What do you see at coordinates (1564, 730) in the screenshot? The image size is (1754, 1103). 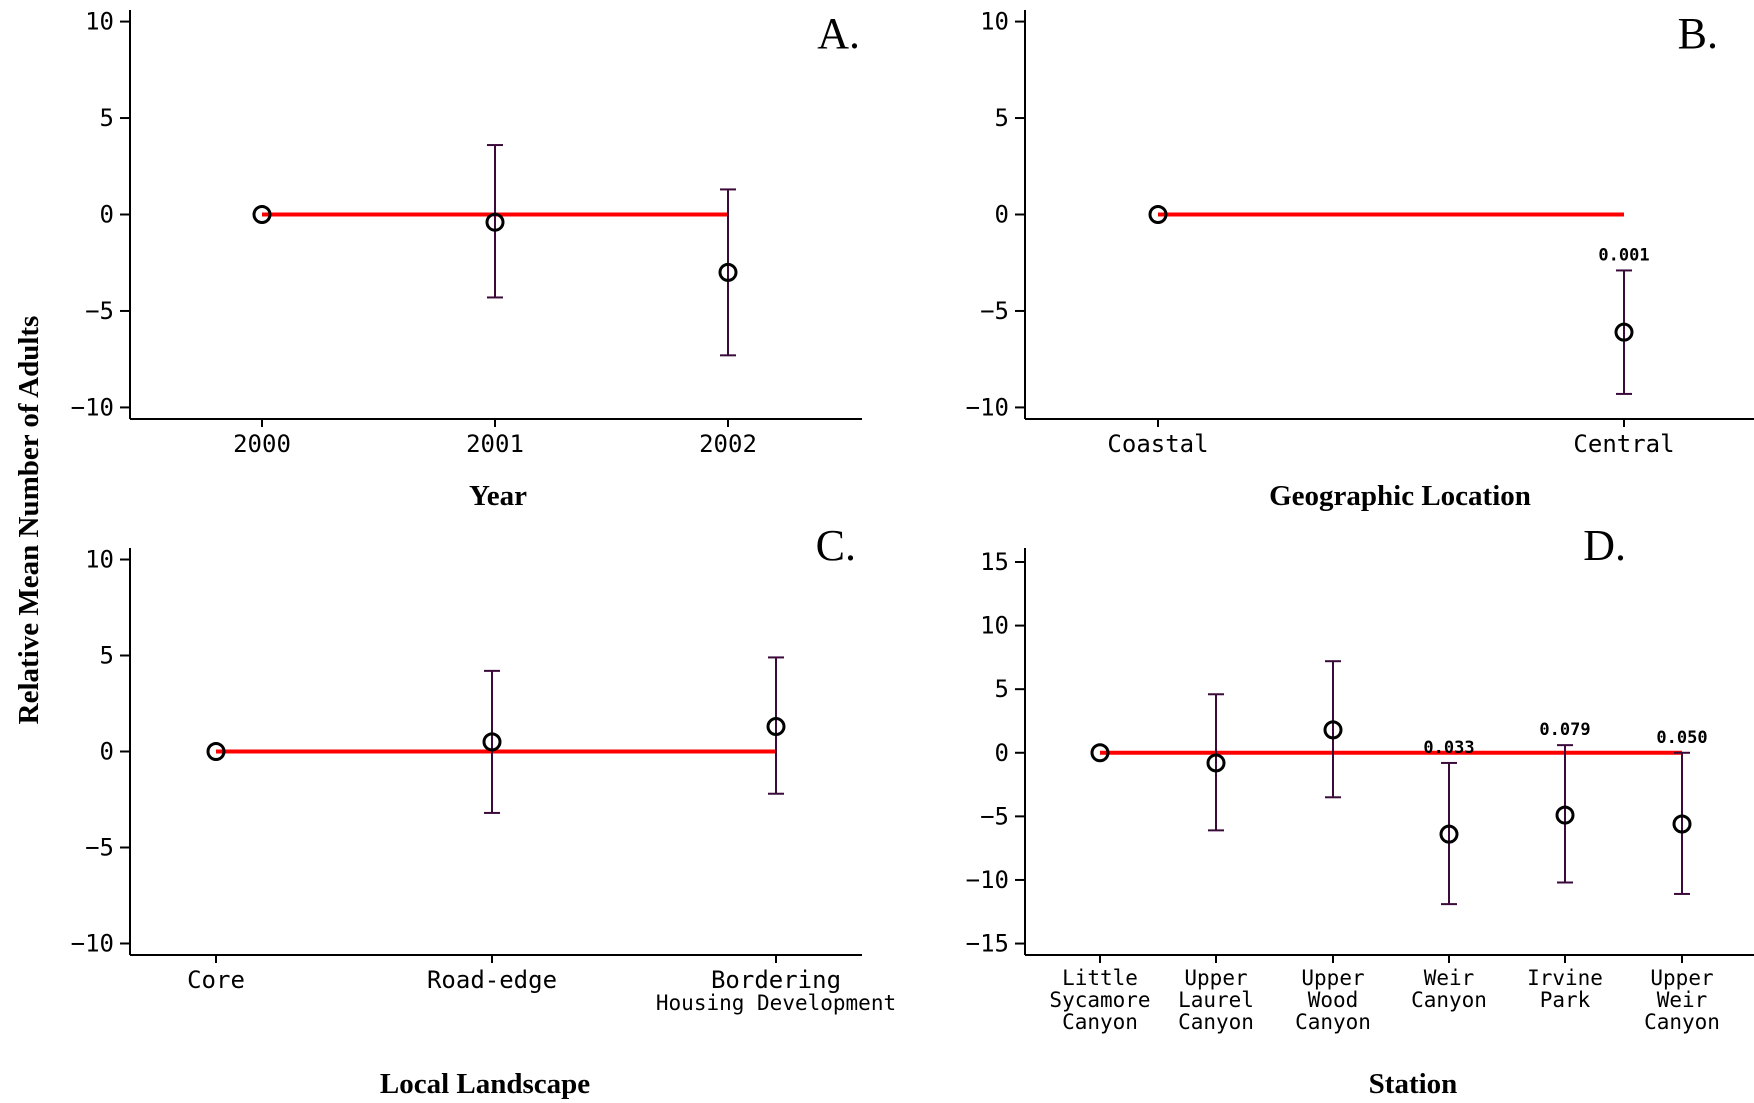 I see `p-value-label: 0.079` at bounding box center [1564, 730].